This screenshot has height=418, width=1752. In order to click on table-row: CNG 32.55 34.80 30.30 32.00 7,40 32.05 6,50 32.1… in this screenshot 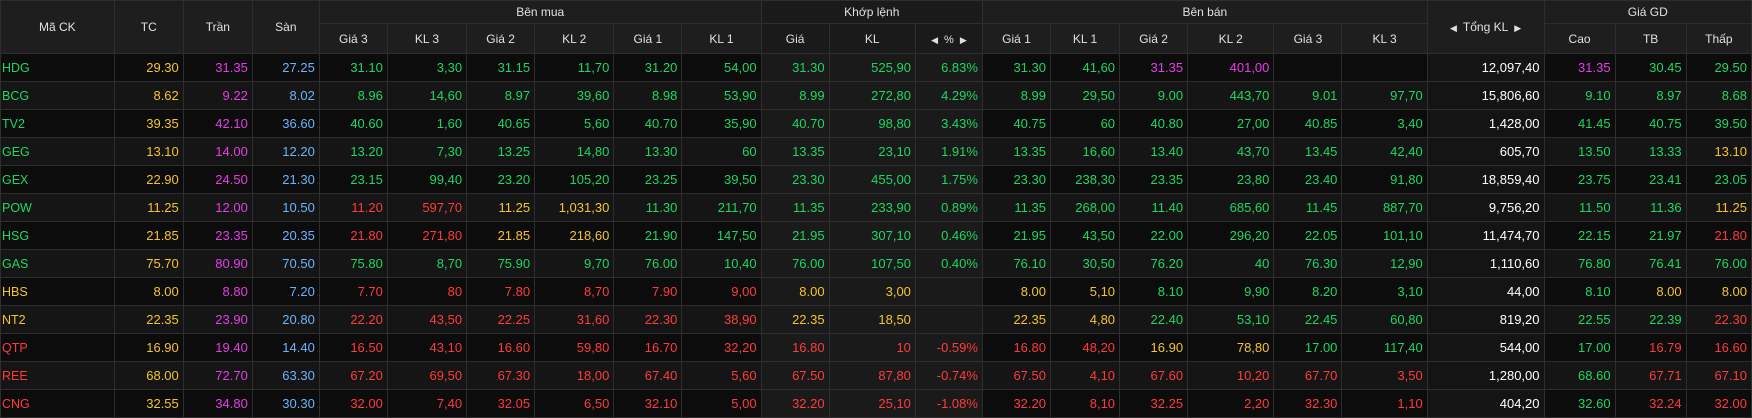, I will do `click(876, 403)`.